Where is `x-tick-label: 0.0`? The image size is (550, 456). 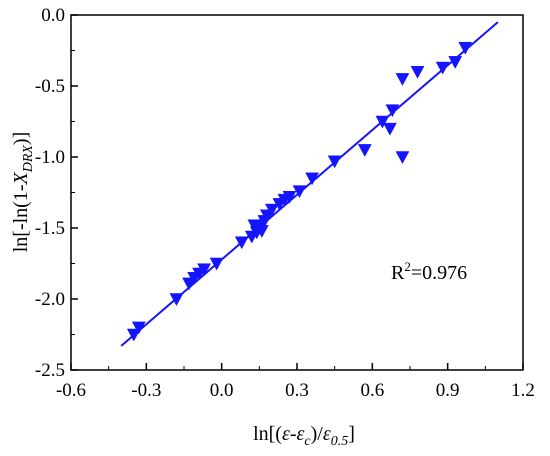 x-tick-label: 0.0 is located at coordinates (222, 390).